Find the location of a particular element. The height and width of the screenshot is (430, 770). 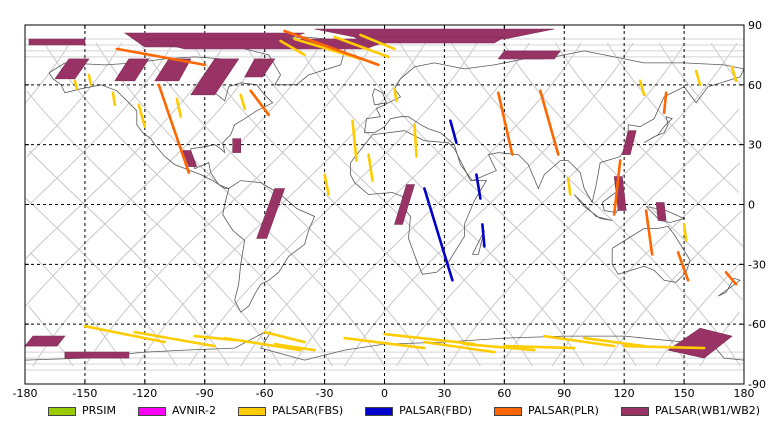

x-tick-label: 150 is located at coordinates (684, 393).